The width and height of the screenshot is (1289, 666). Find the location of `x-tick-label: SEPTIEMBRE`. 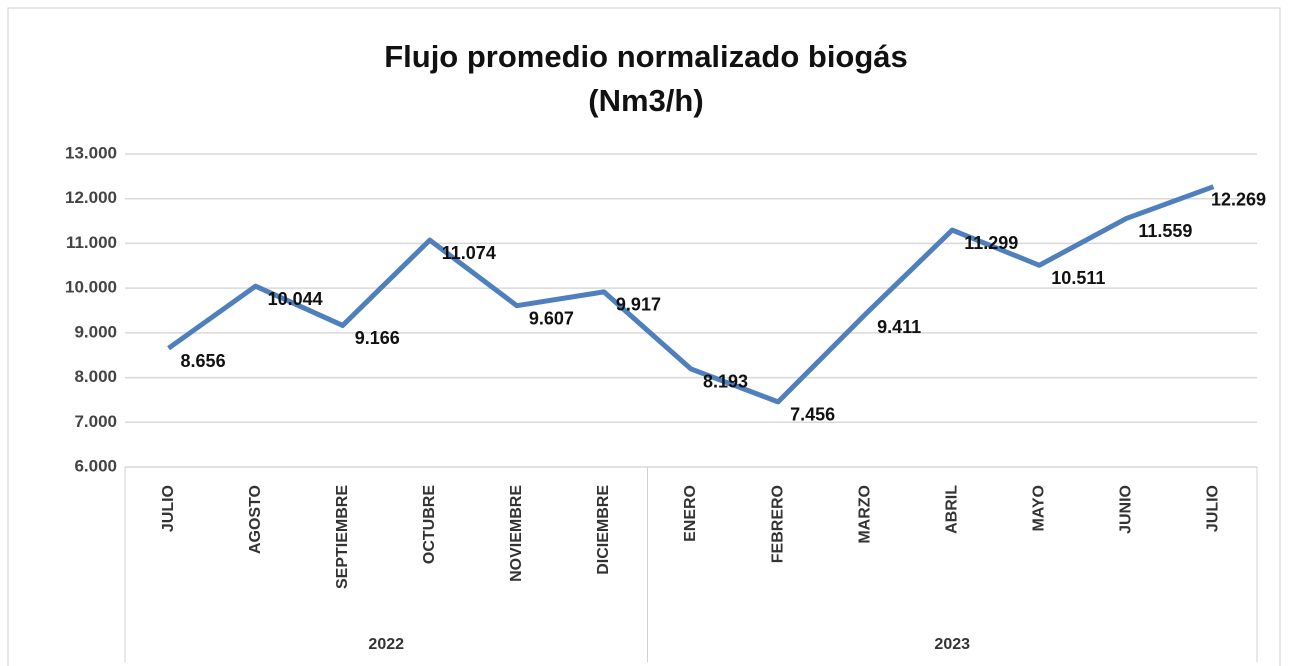

x-tick-label: SEPTIEMBRE is located at coordinates (342, 537).